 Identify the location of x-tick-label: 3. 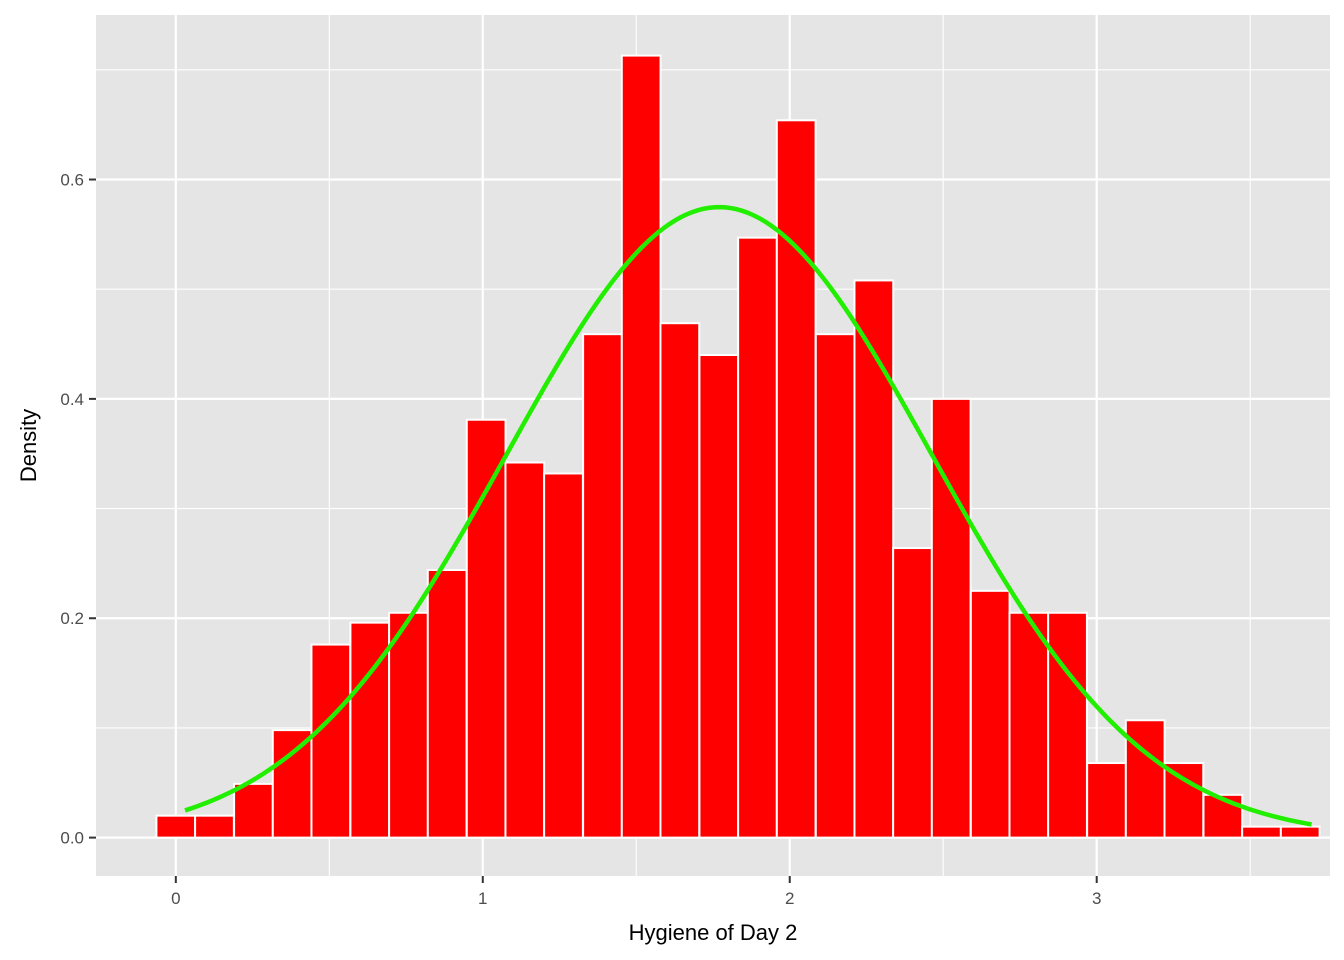
(1096, 898).